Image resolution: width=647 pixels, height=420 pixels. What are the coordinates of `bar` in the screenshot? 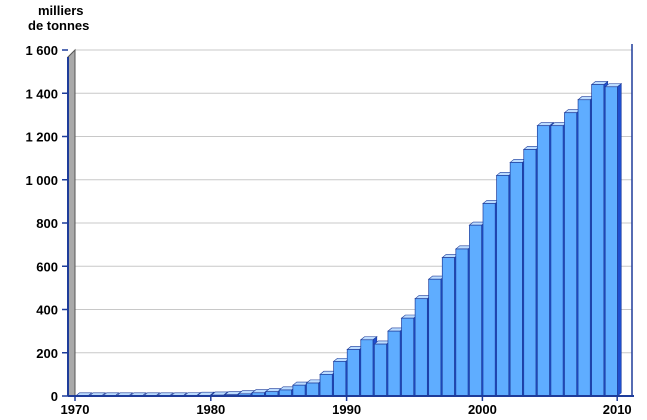 It's located at (613, 239).